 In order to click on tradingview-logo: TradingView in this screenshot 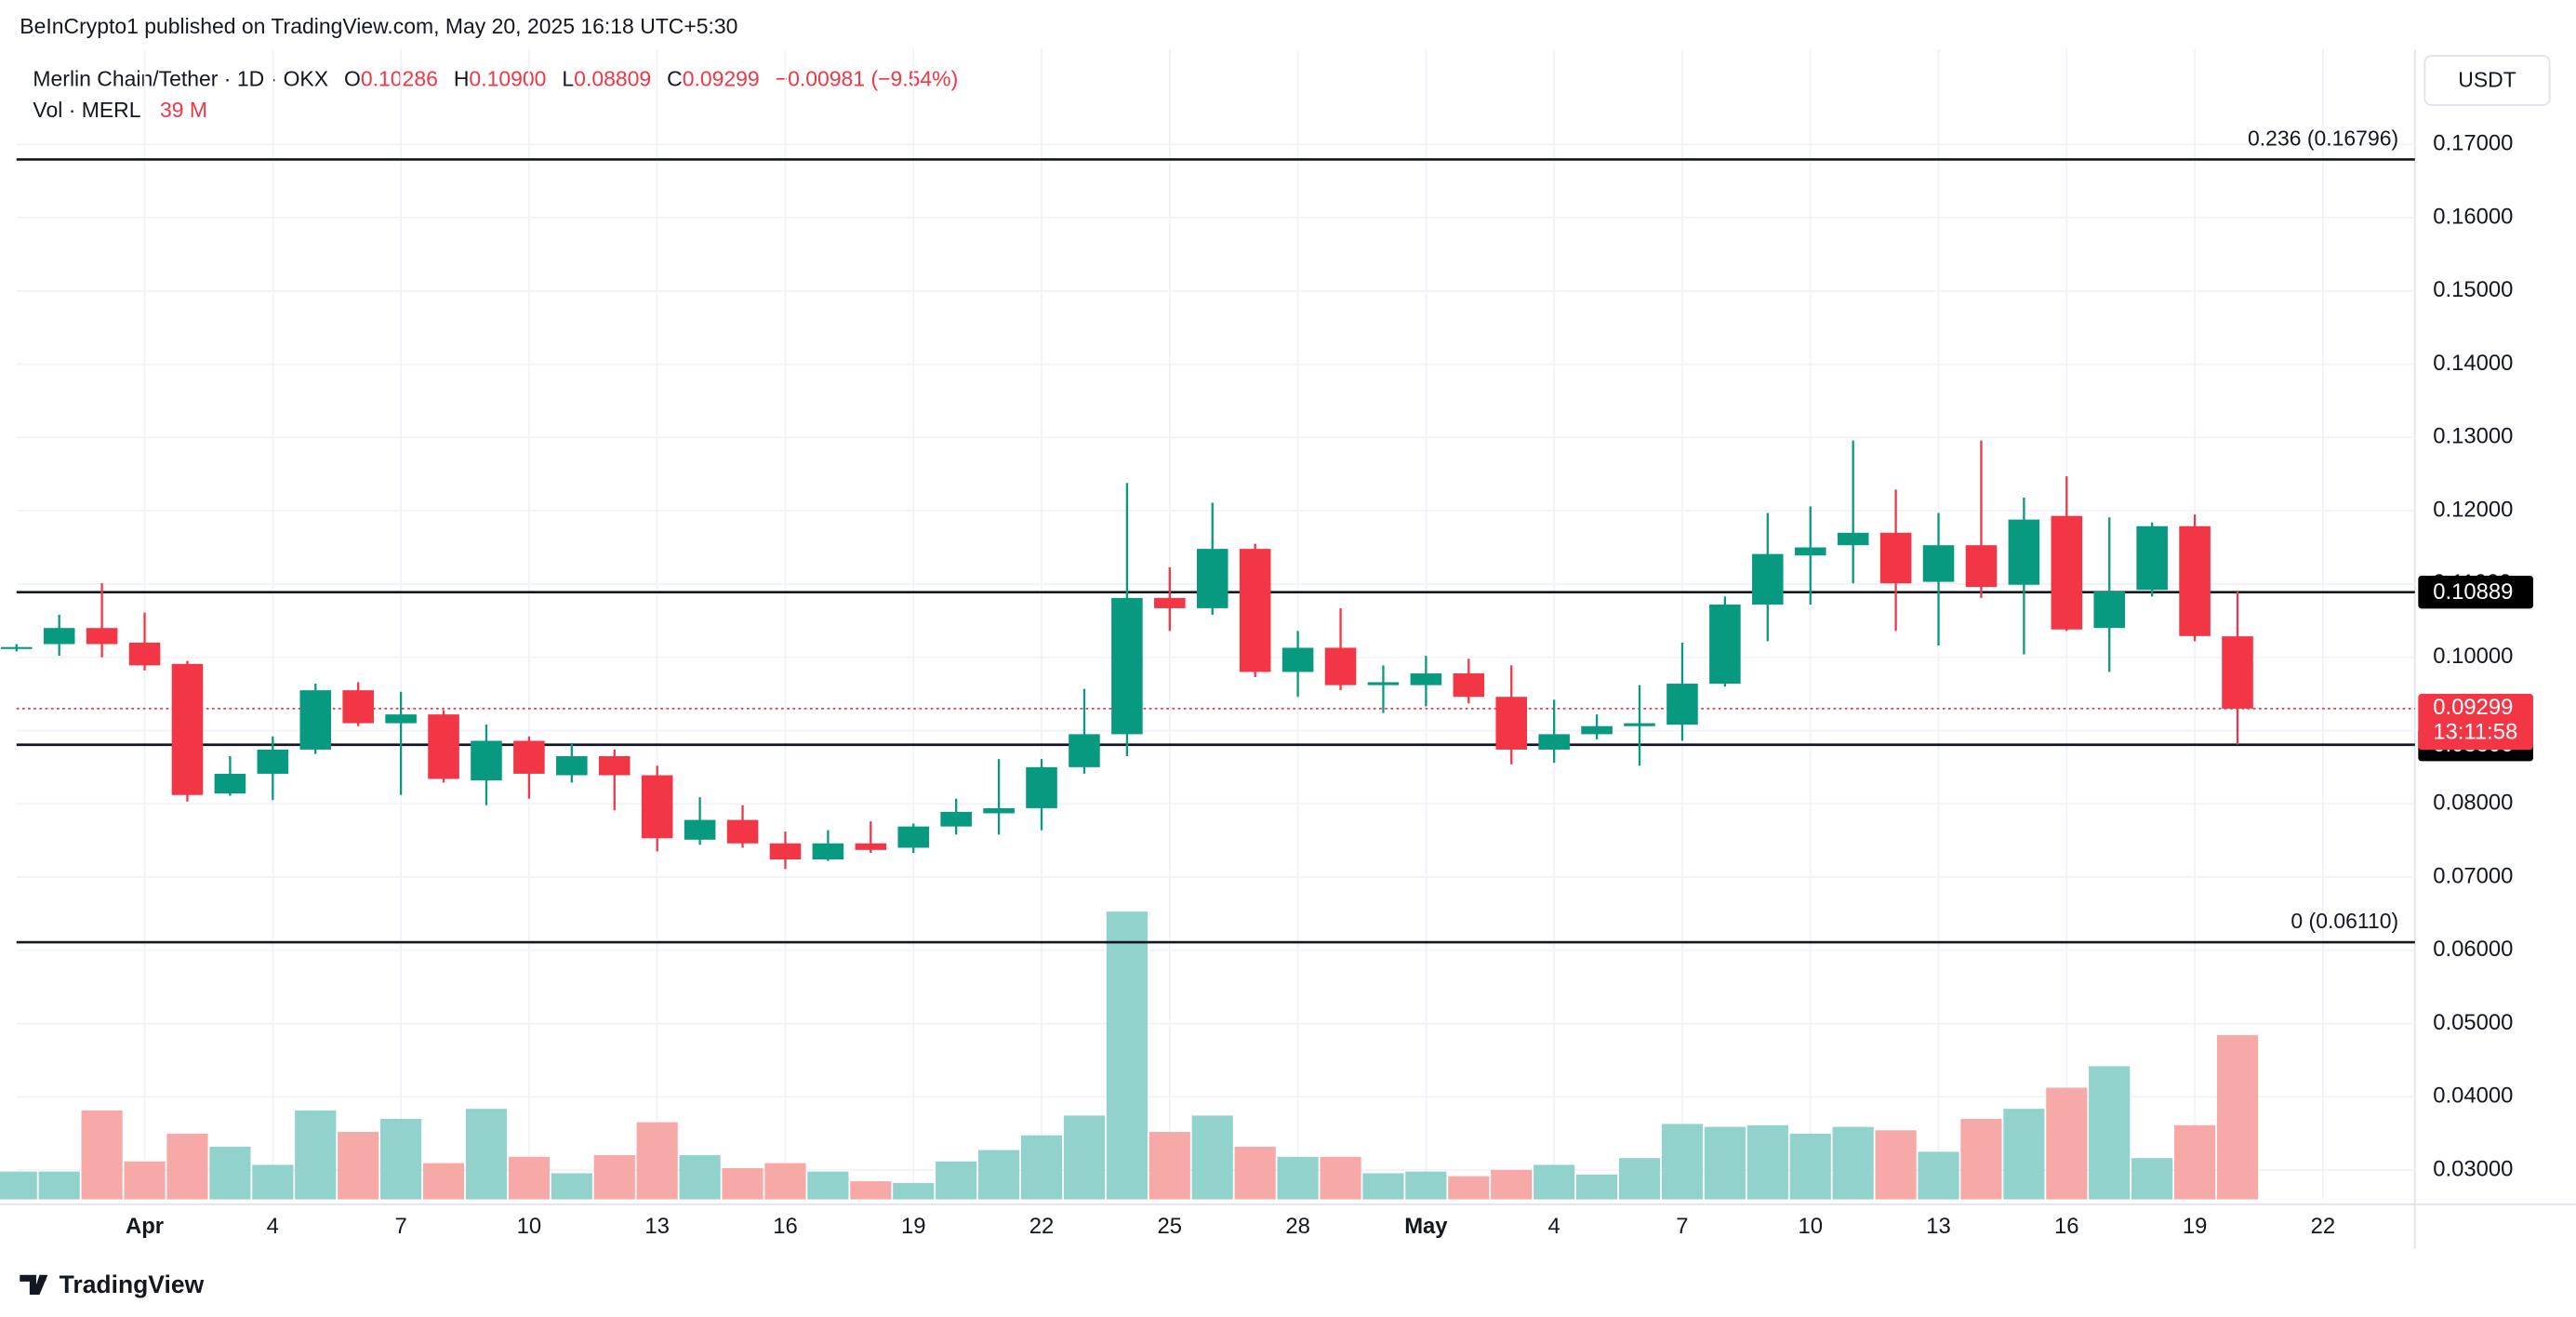, I will do `click(112, 1284)`.